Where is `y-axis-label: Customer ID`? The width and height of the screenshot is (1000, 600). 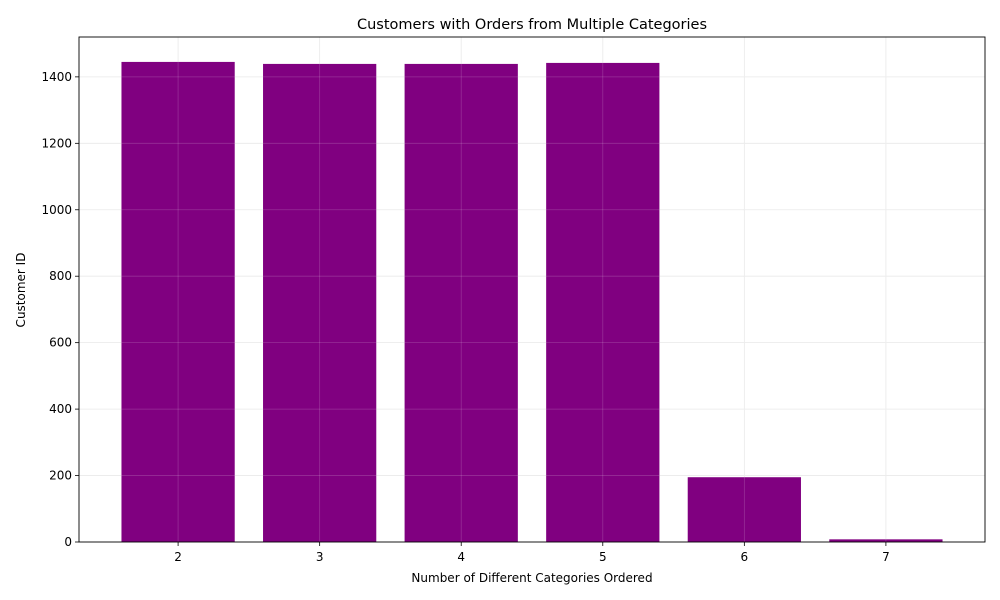 y-axis-label: Customer ID is located at coordinates (21, 290).